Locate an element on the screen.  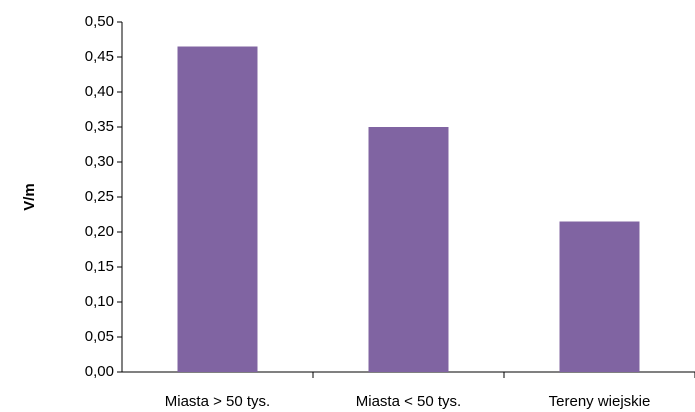
y-tick-label: 0,15 is located at coordinates (99, 266).